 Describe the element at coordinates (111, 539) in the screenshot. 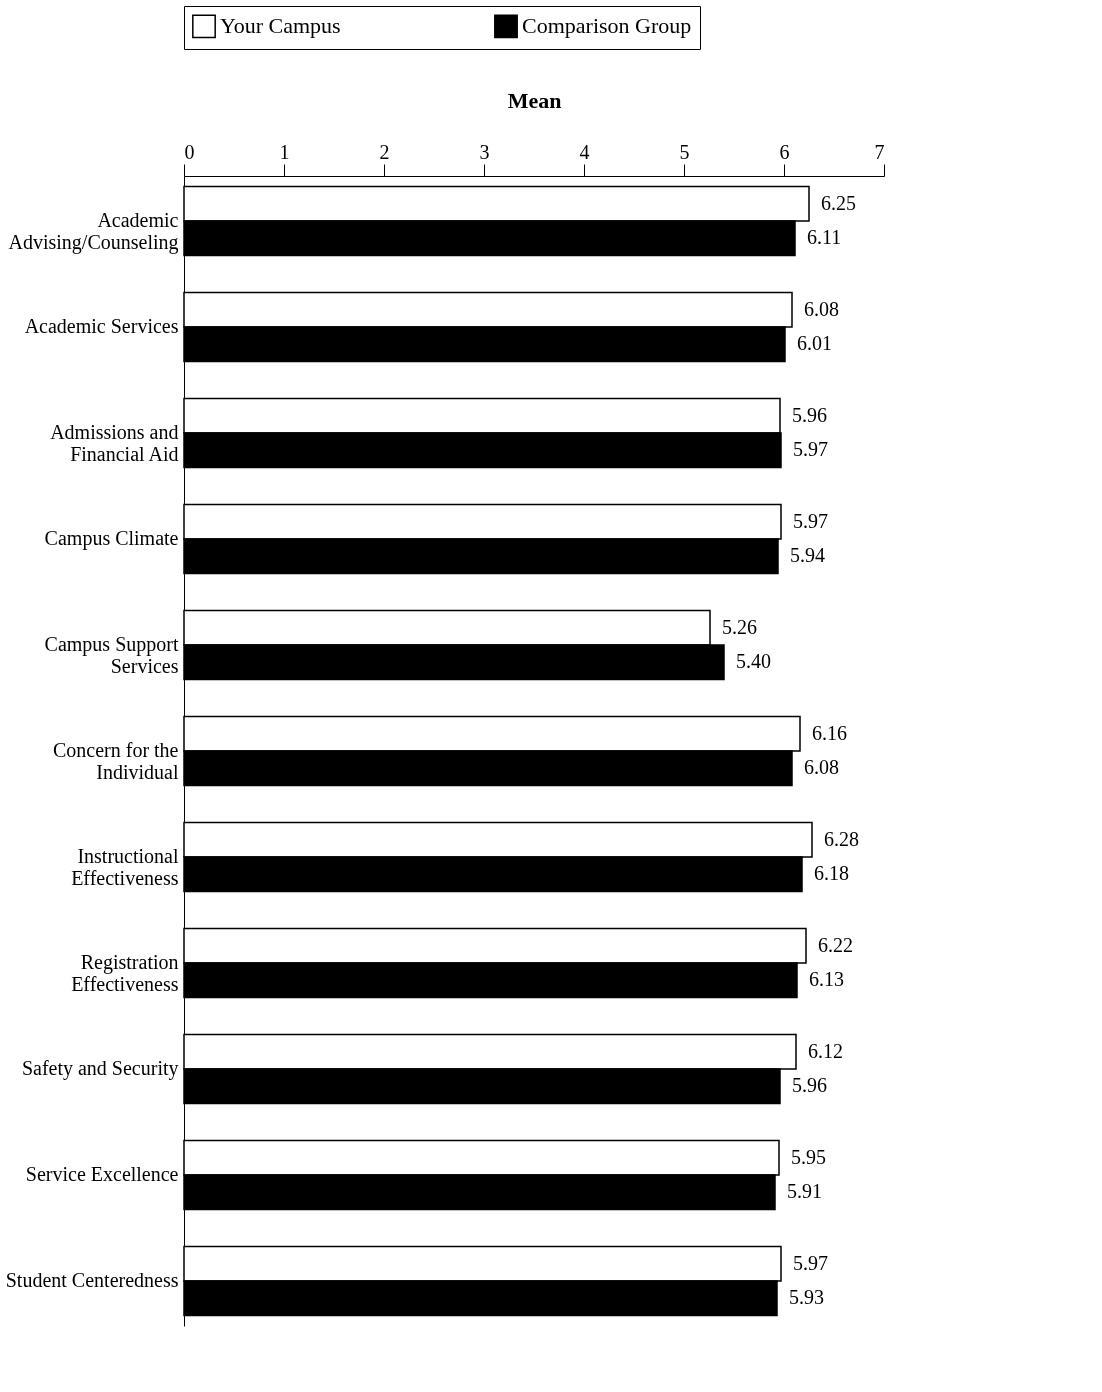

I see `y-tick-label: Campus Climate` at that location.